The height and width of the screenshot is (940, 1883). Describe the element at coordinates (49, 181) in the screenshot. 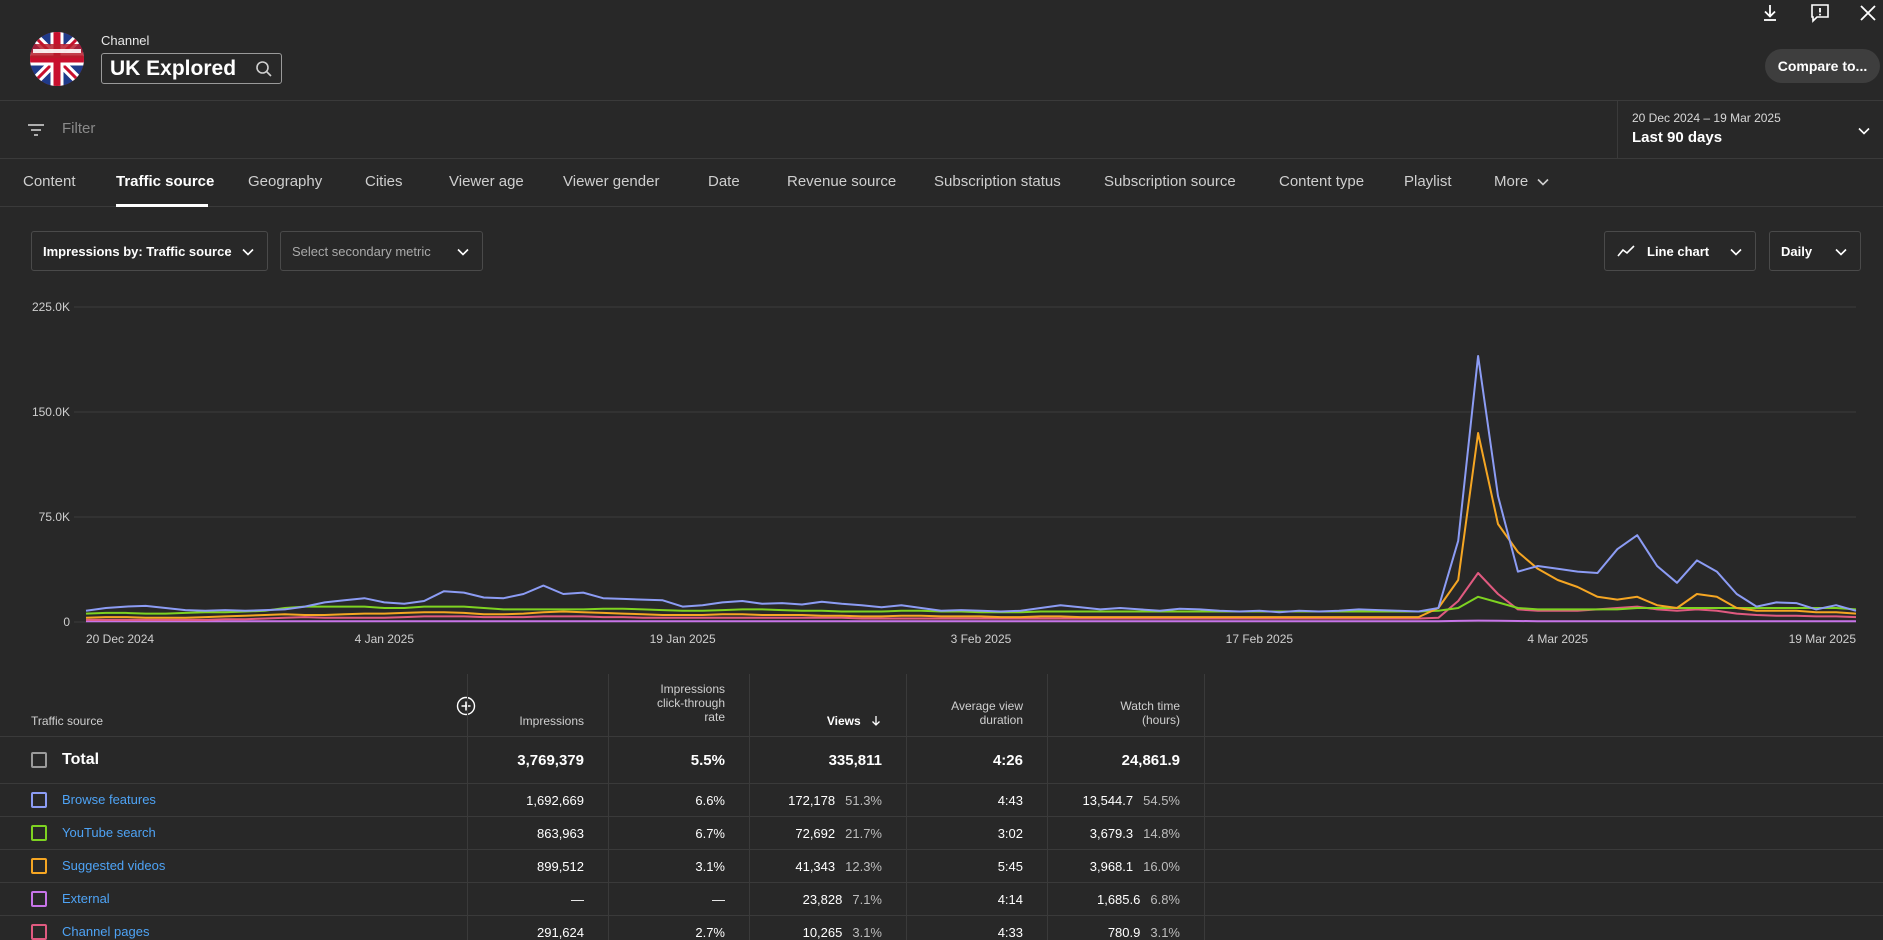

I see `tab-content: Content` at that location.